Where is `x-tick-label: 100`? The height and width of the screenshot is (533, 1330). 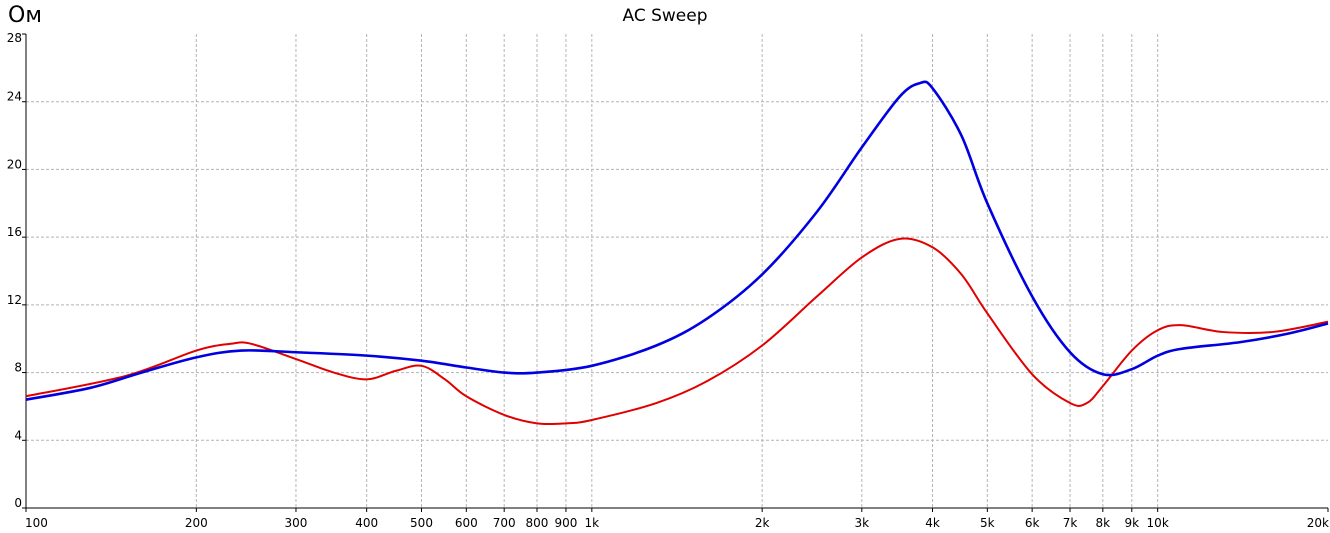 x-tick-label: 100 is located at coordinates (36, 523).